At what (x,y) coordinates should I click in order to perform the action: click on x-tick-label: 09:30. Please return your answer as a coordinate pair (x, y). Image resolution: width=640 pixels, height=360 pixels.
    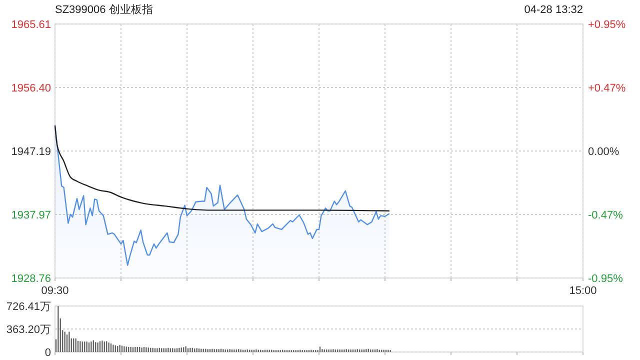
    Looking at the image, I should click on (55, 291).